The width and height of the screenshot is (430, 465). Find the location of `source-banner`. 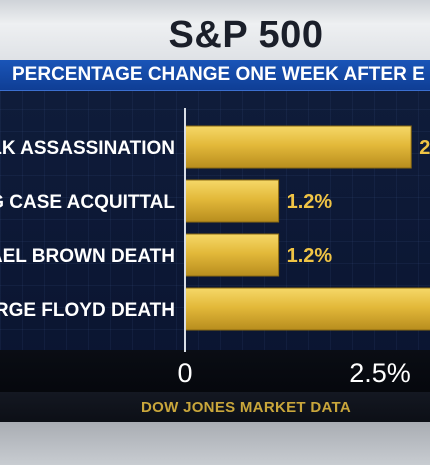

source-banner is located at coordinates (215, 407).